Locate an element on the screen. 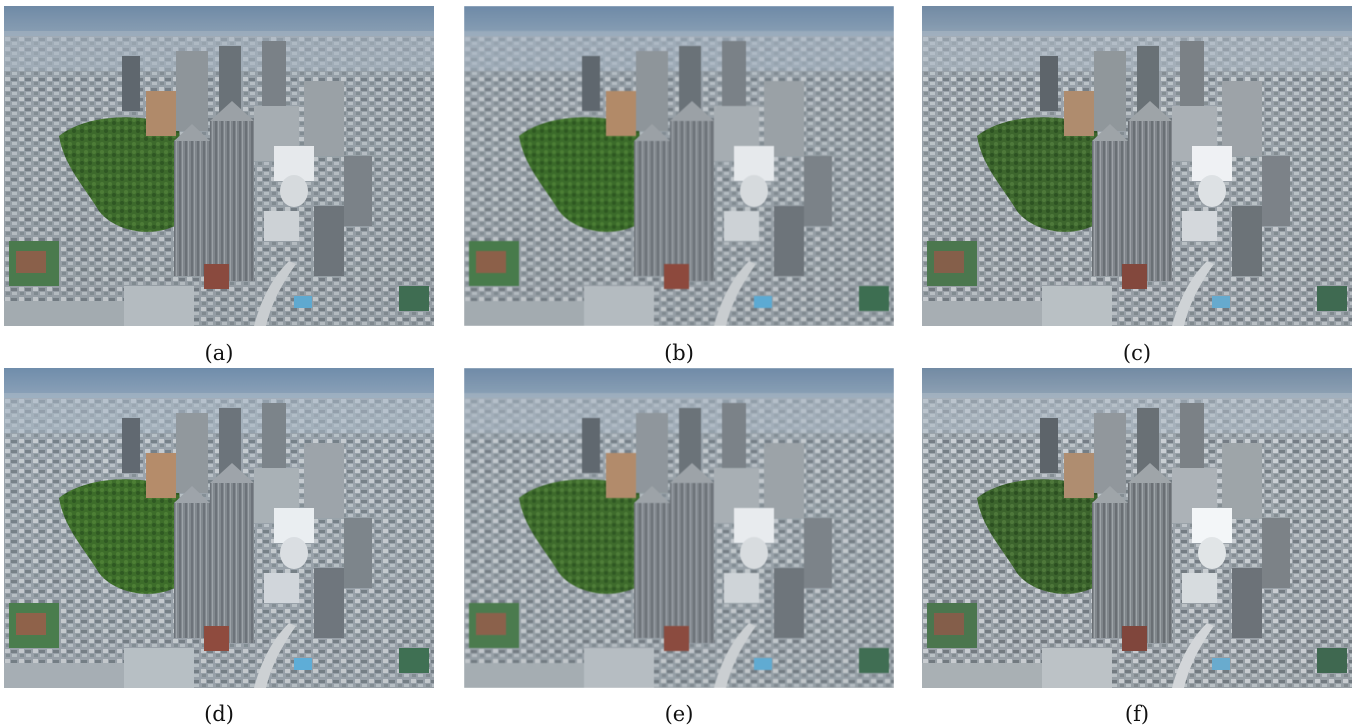 This screenshot has width=1358, height=727. aerial-city-photo-f is located at coordinates (1137, 528).